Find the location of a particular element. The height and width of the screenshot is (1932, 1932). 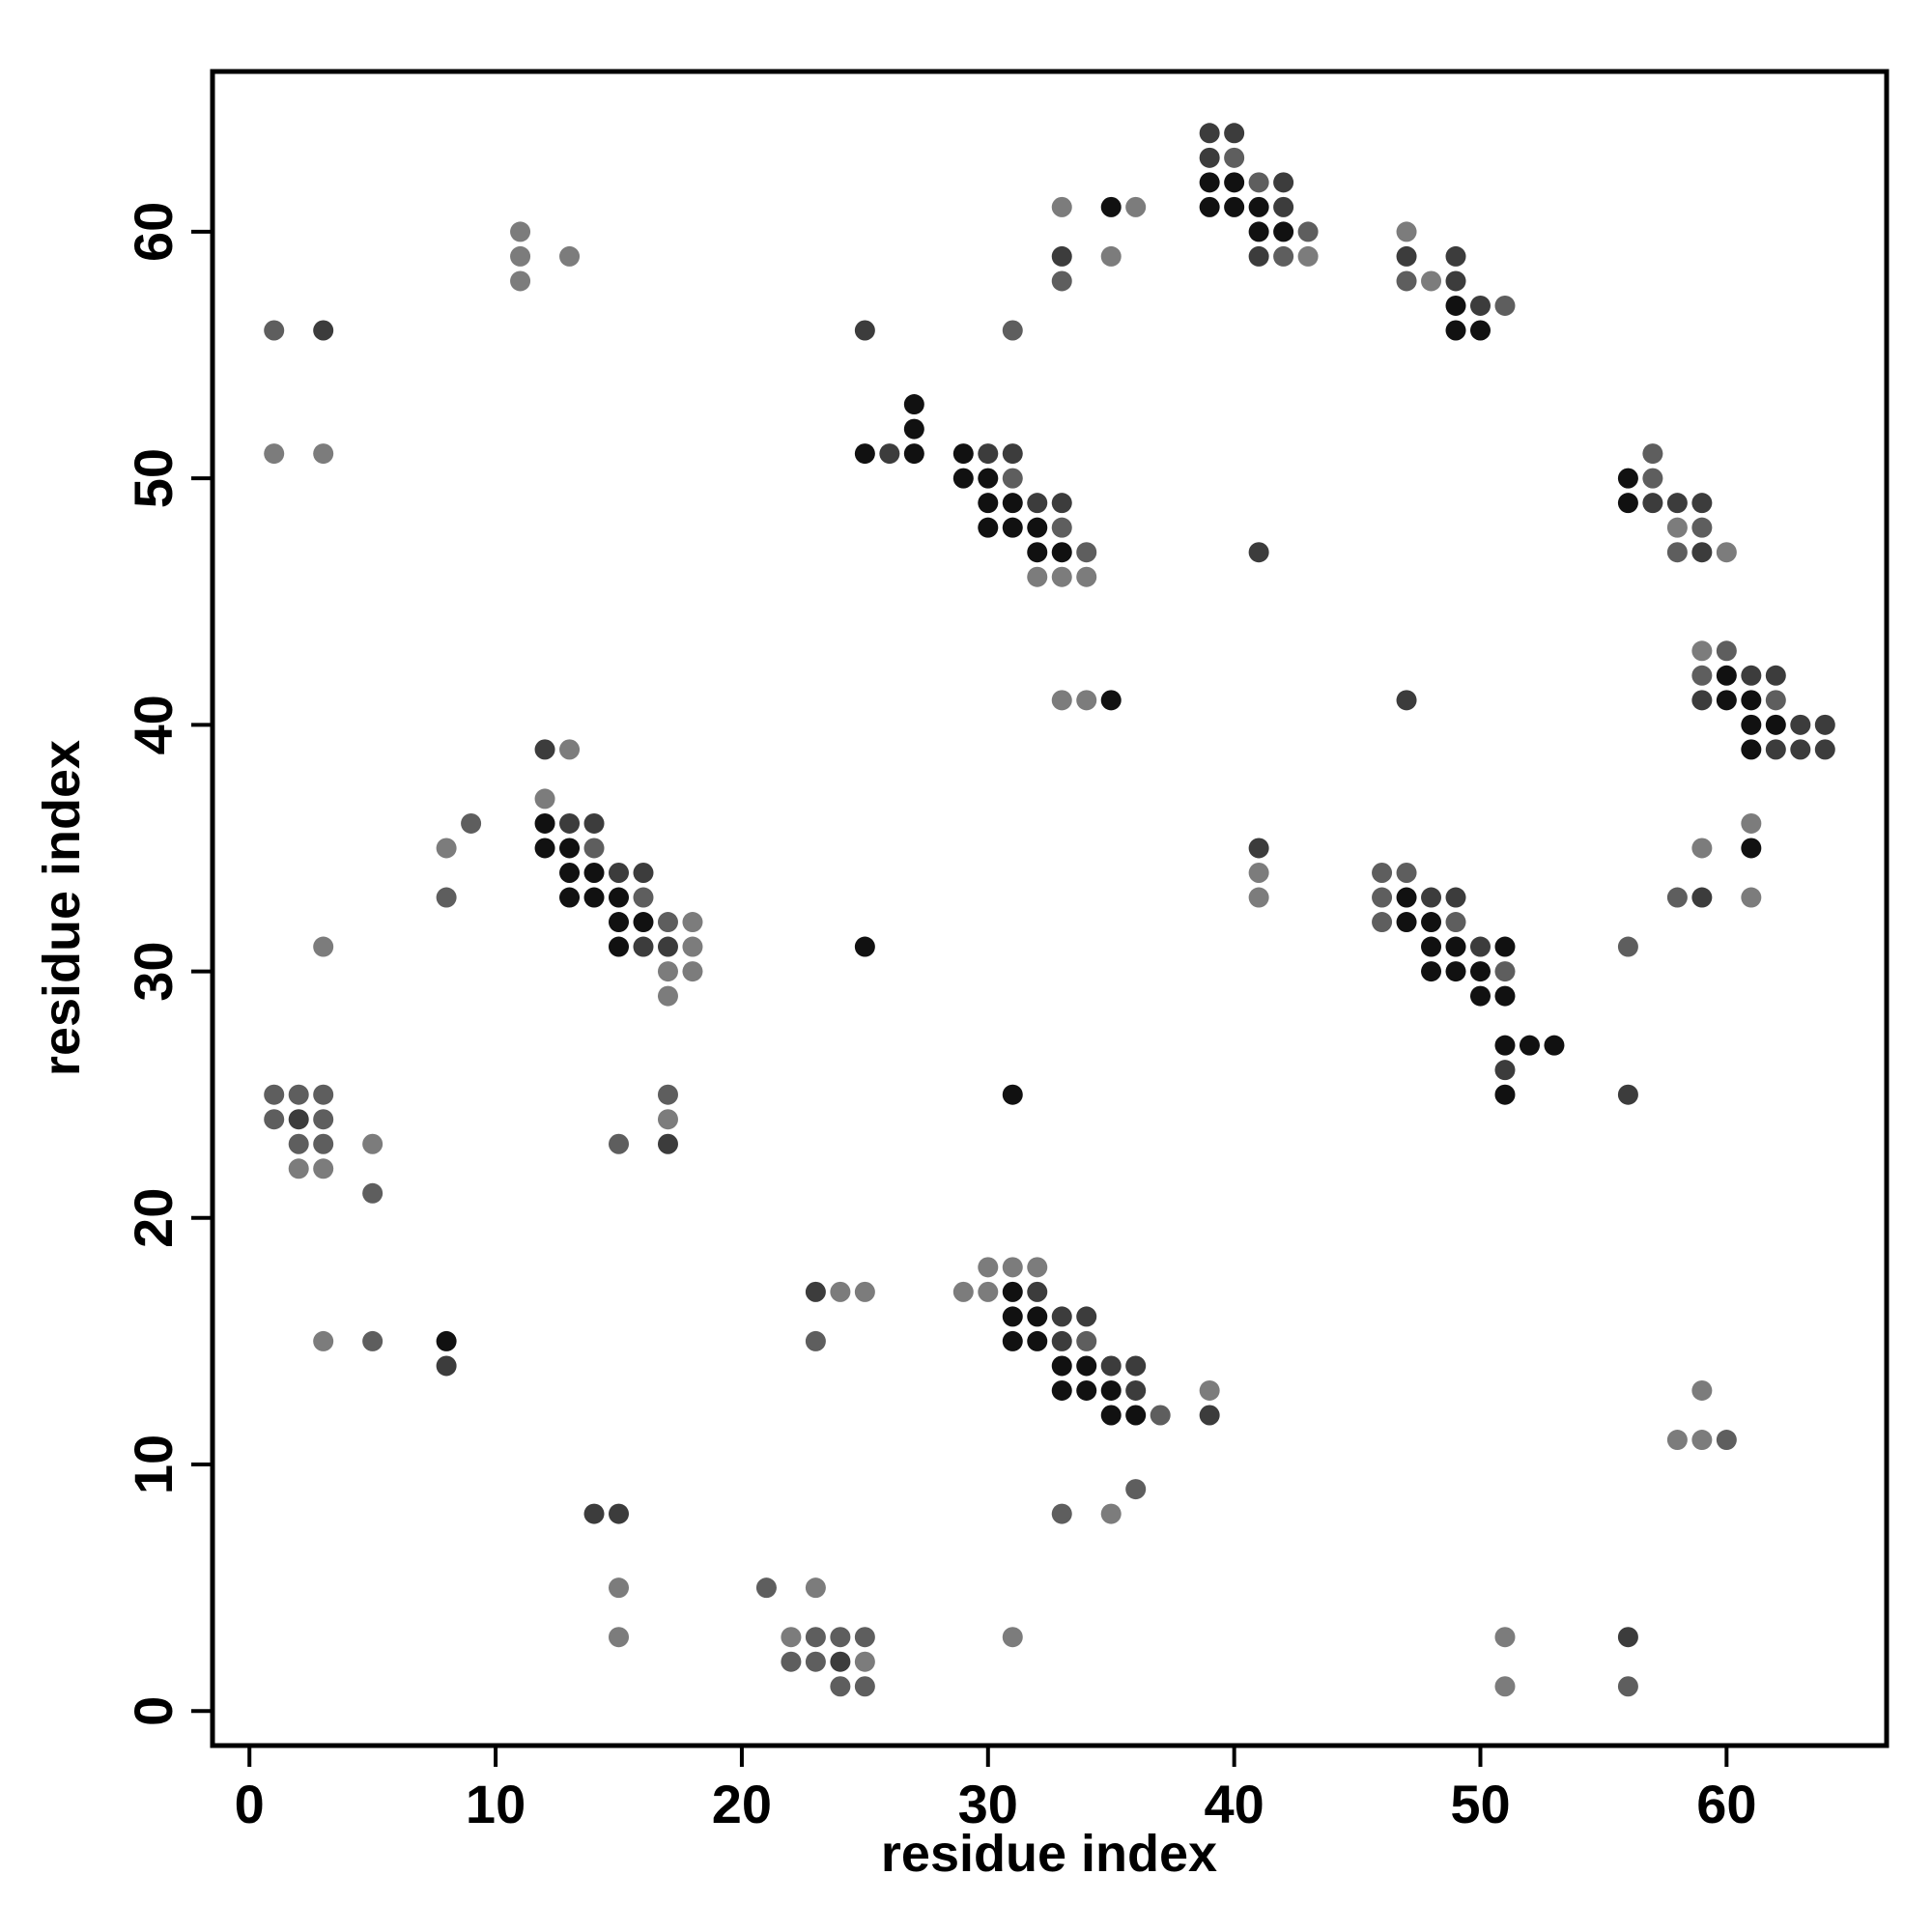

y-tick-label: 60 is located at coordinates (153, 232).